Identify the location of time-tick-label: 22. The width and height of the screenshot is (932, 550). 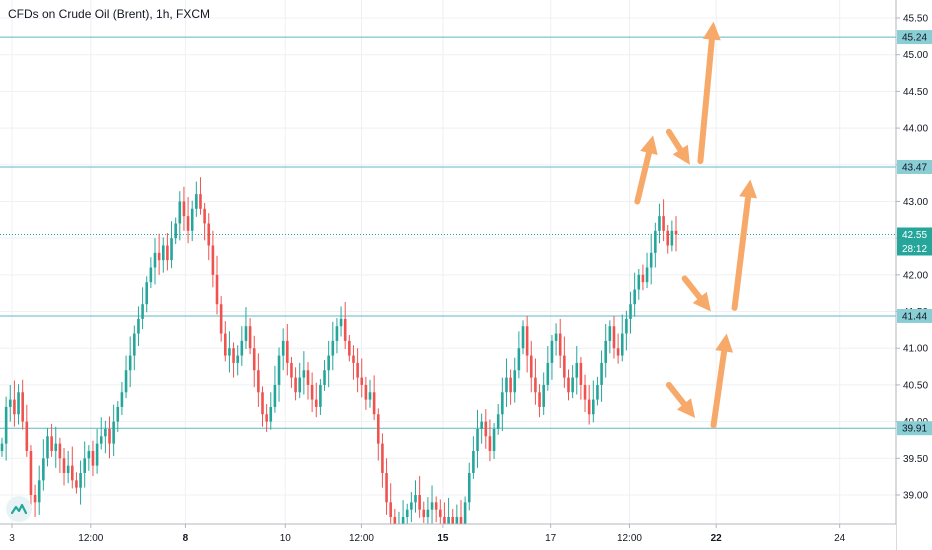
(717, 538).